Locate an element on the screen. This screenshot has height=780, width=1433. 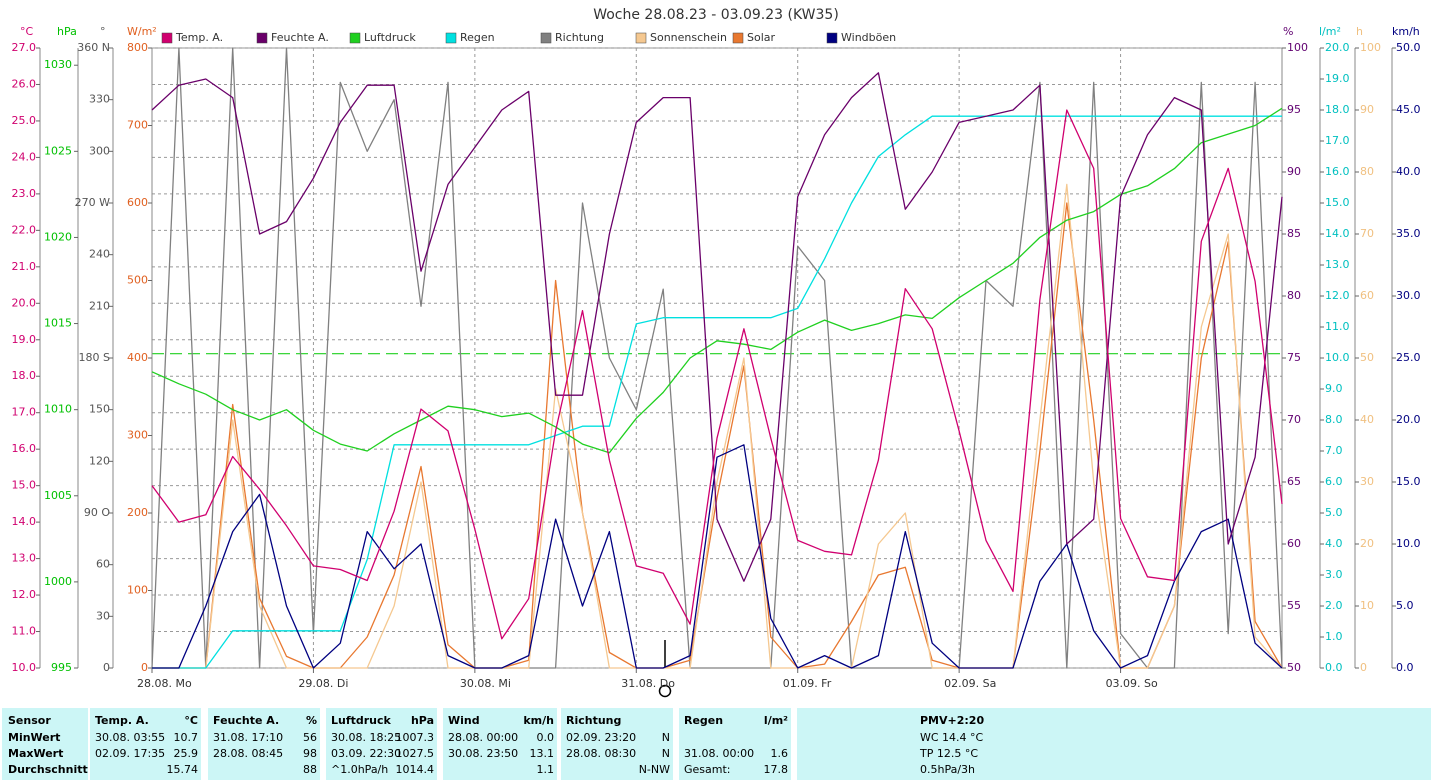
table-cell: N-NW is located at coordinates (654, 769).